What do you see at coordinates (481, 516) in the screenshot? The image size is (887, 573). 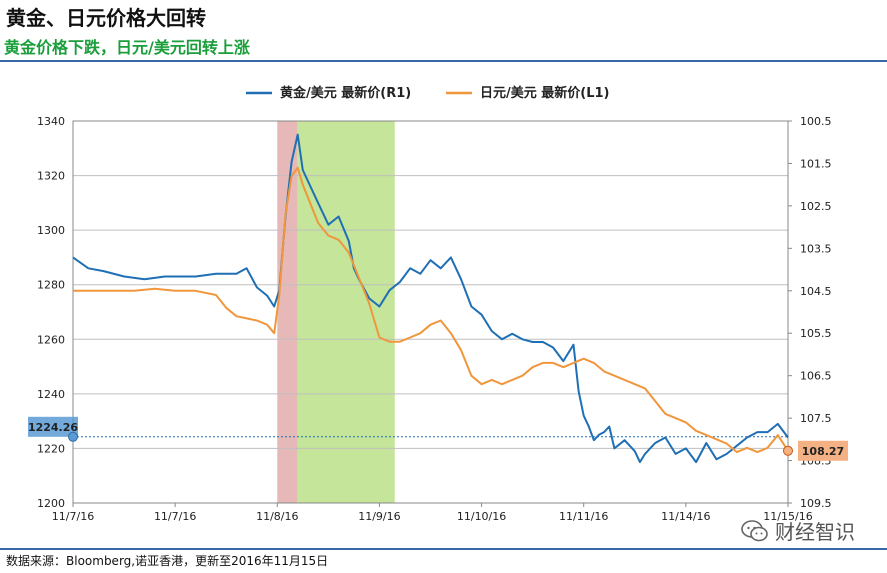 I see `x-tick-label: 11/10/16` at bounding box center [481, 516].